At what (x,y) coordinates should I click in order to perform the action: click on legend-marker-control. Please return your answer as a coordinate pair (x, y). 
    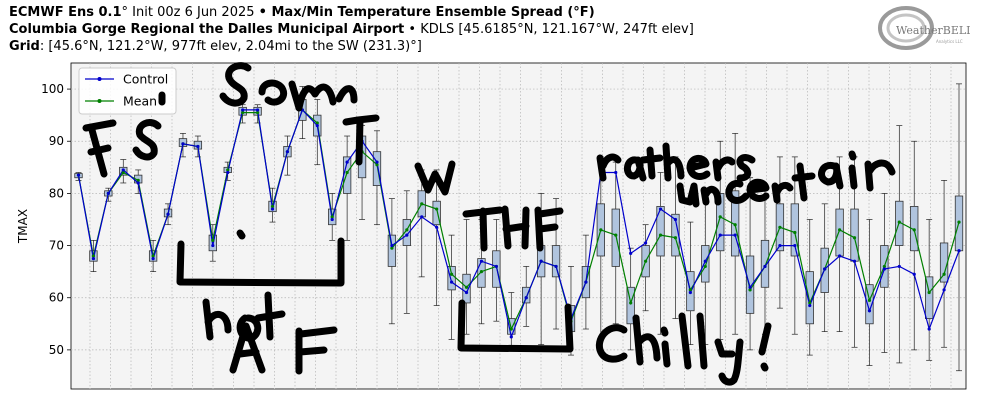
    Looking at the image, I should click on (99, 79).